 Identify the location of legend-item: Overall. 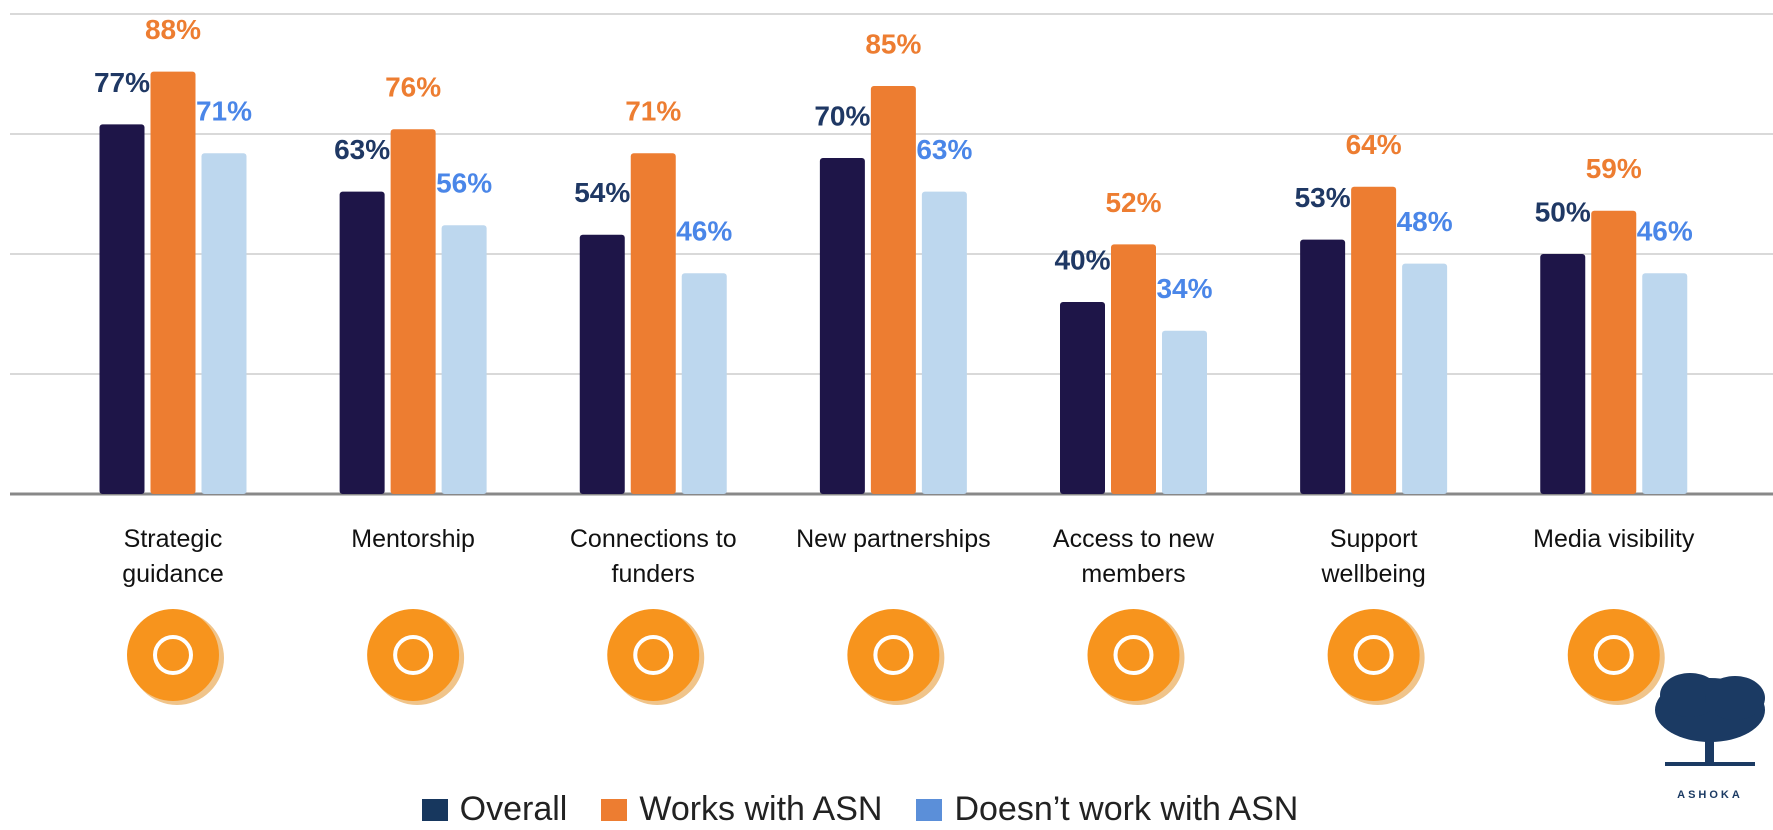
(494, 809).